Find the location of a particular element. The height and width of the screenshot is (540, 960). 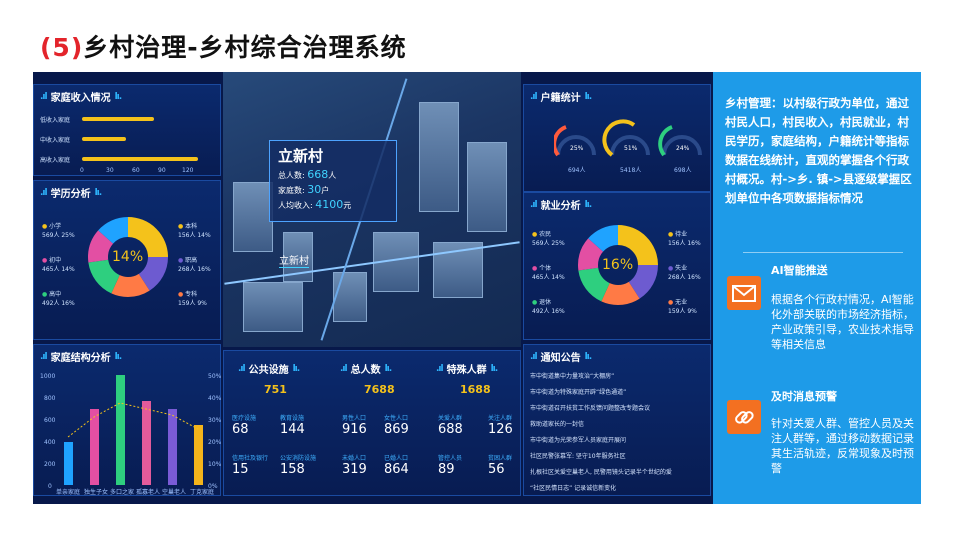

household-gauges is located at coordinates (628, 138).